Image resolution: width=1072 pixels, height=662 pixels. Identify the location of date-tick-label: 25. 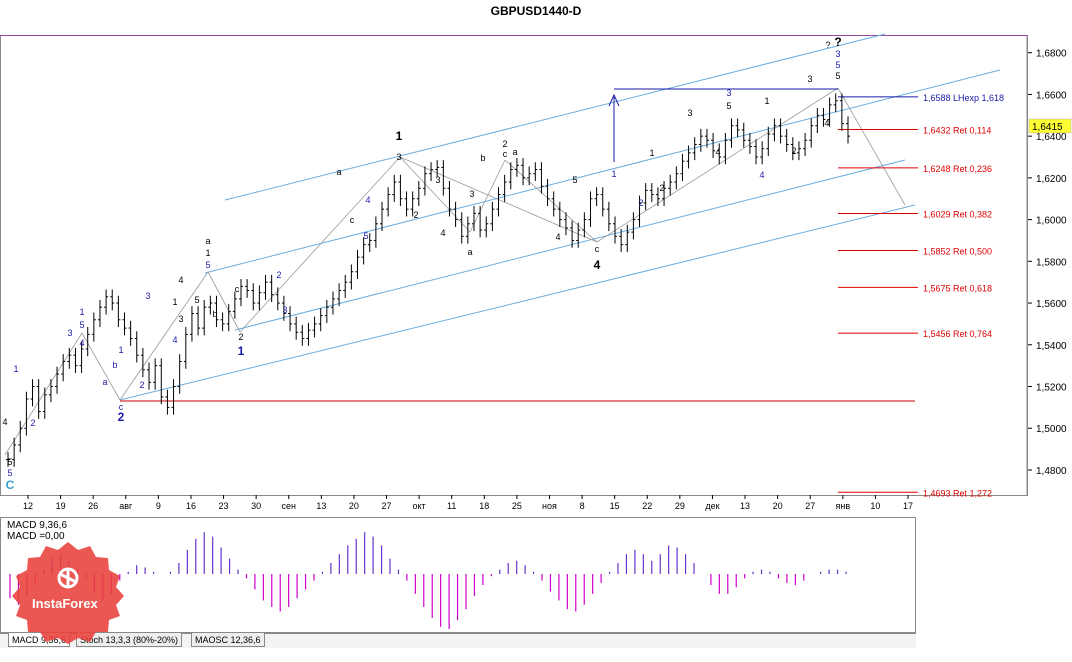
(517, 506).